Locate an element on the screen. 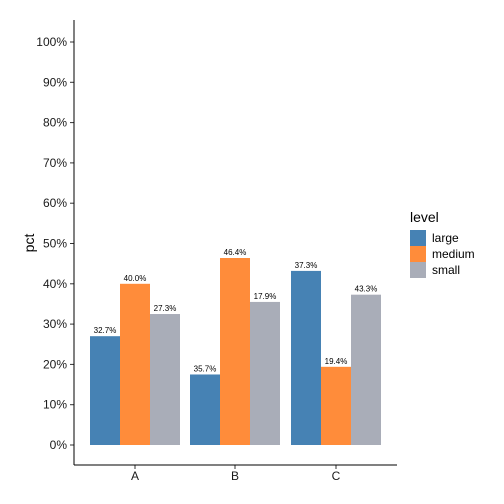 This screenshot has height=504, width=504. y-tick-label: 60% is located at coordinates (55, 203).